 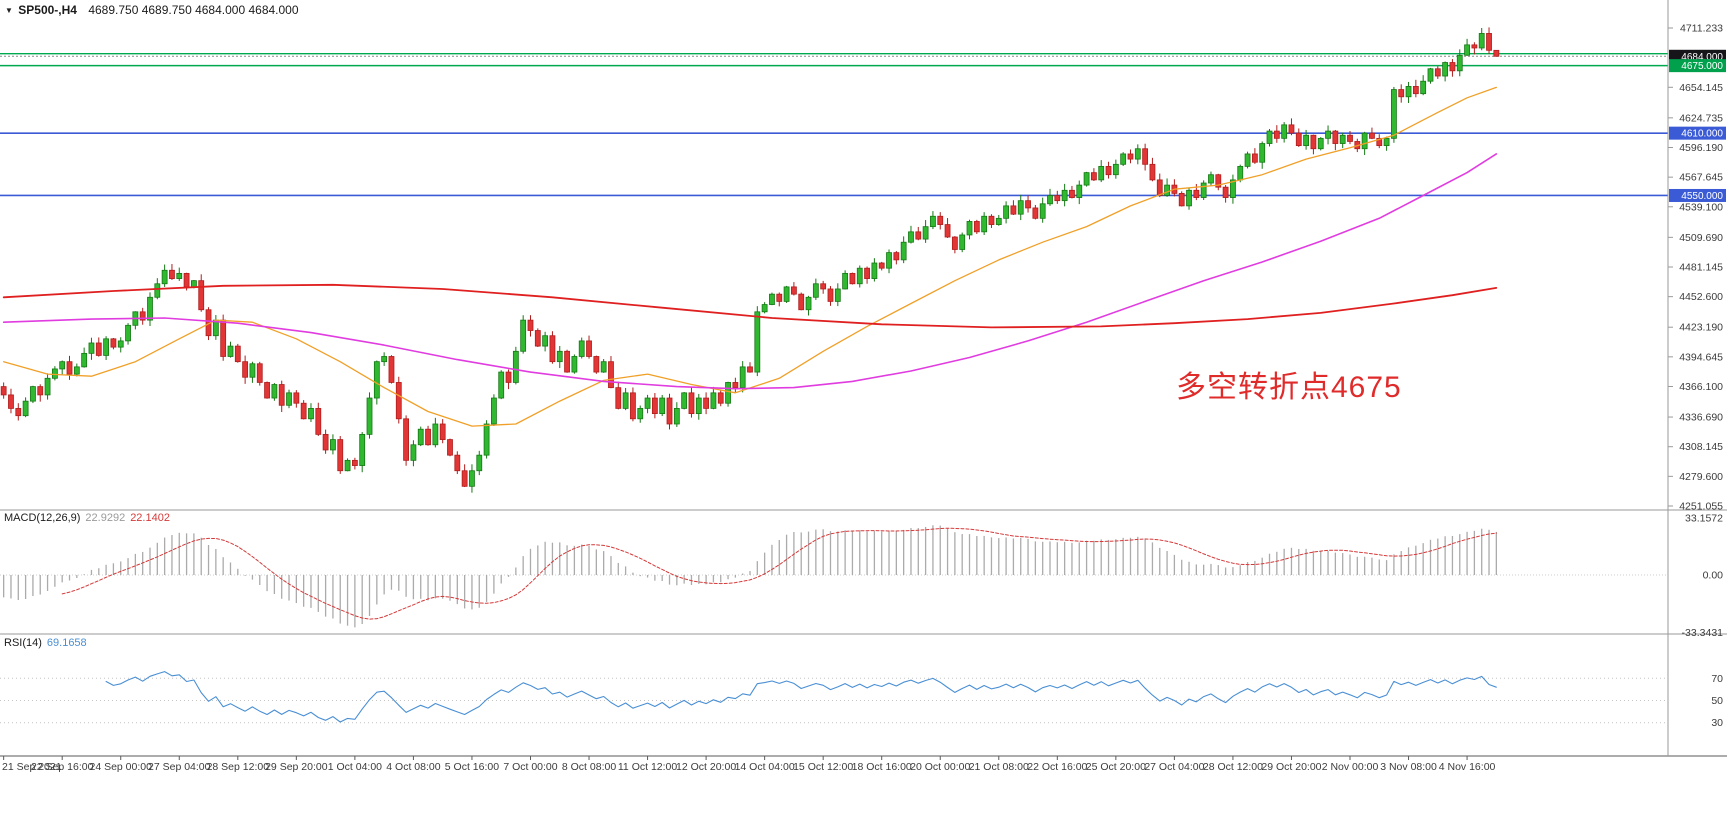 I want to click on price-marker-4550.000, so click(x=1697, y=195).